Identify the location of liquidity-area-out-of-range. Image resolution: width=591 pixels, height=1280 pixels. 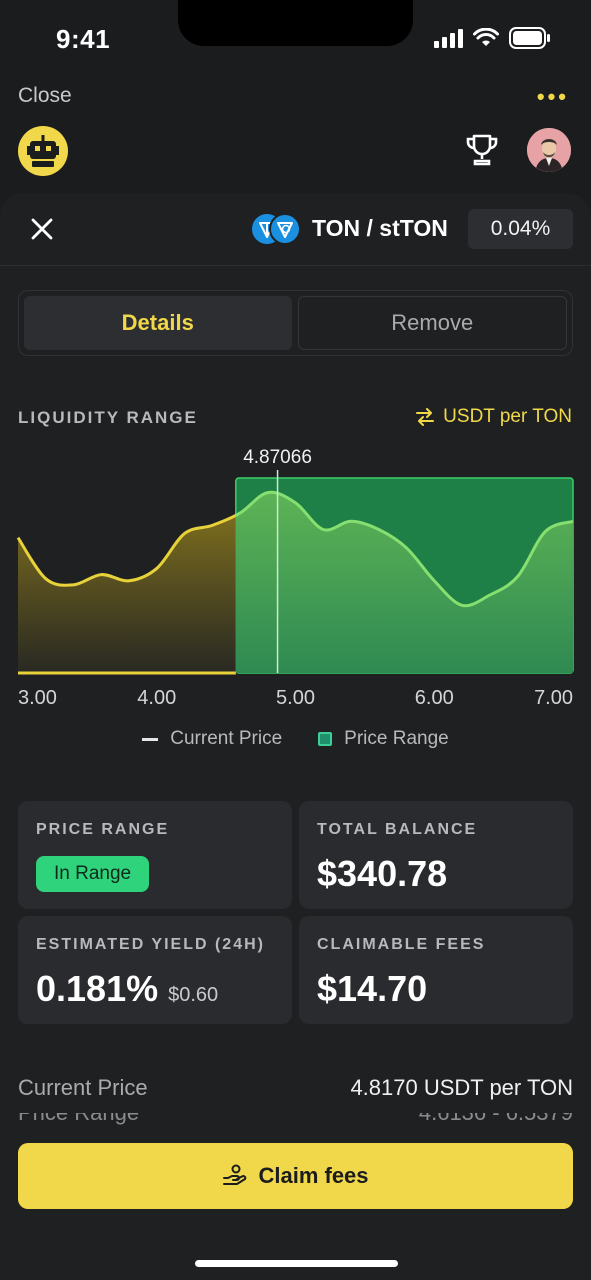
(127, 594).